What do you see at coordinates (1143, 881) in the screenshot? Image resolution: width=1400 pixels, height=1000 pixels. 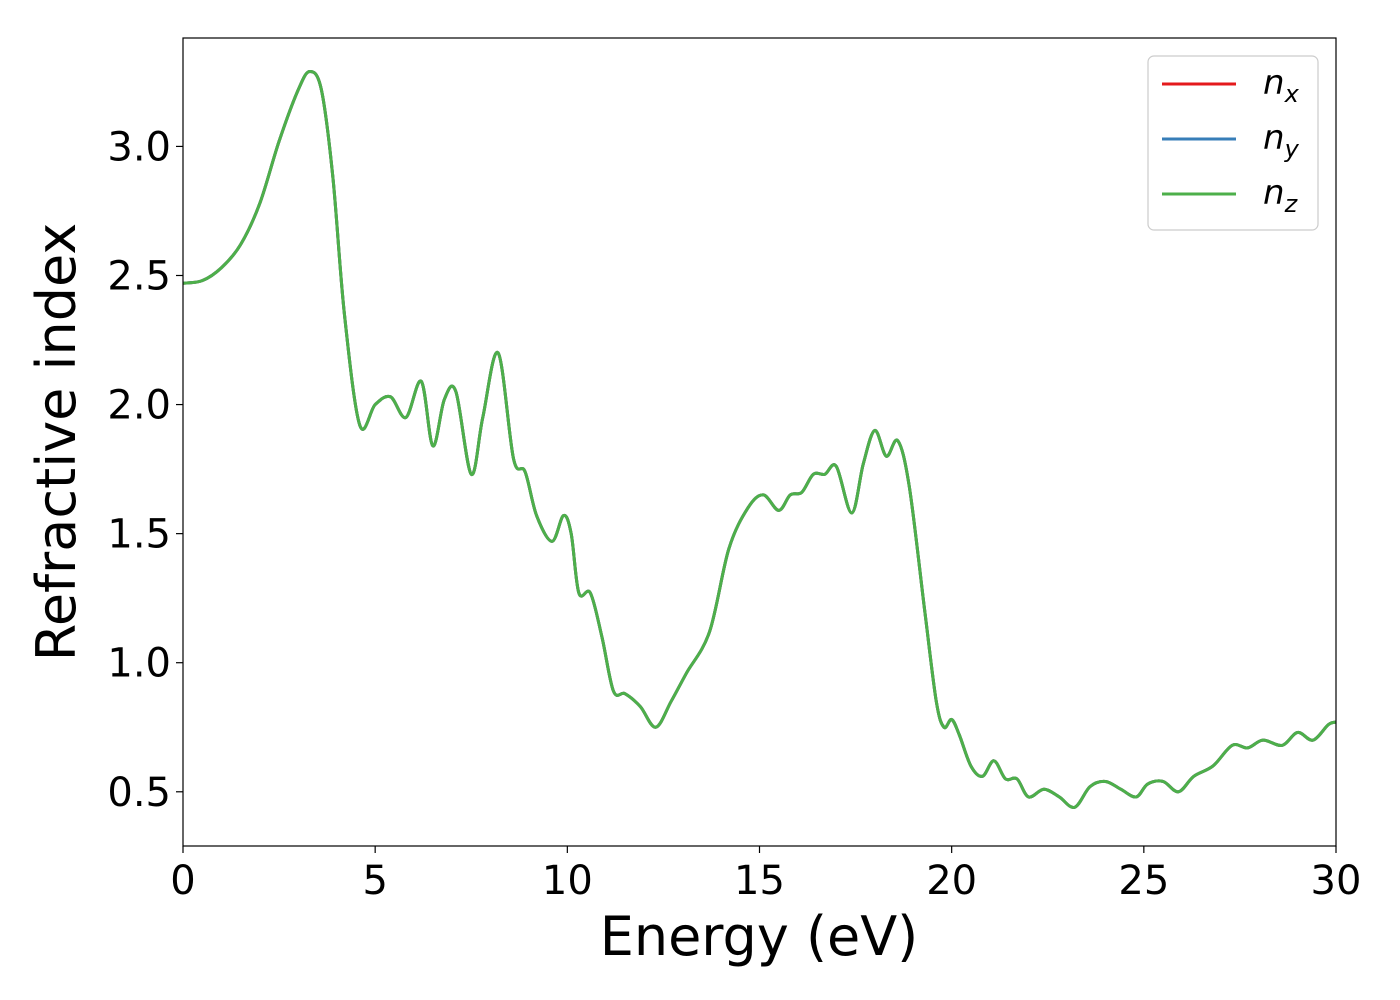 I see `x-tick-label: 25` at bounding box center [1143, 881].